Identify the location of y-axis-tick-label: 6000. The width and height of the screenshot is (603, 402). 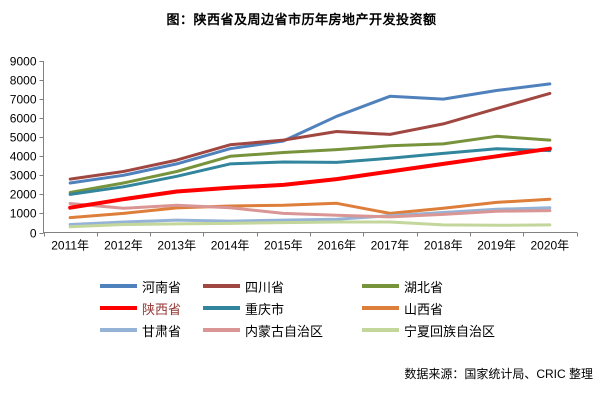
(23, 119).